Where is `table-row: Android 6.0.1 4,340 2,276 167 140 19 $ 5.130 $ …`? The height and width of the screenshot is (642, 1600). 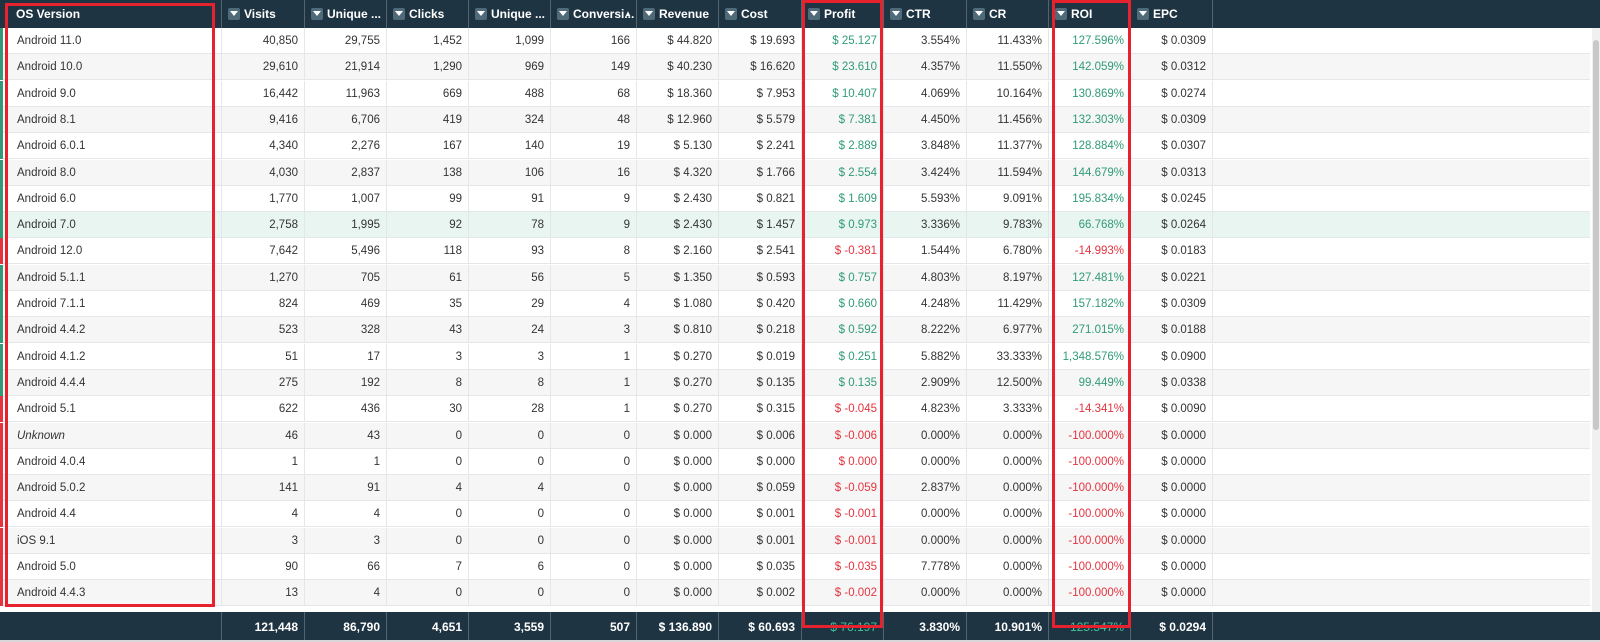 table-row: Android 6.0.1 4,340 2,276 167 140 19 $ 5.130 $ … is located at coordinates (795, 146).